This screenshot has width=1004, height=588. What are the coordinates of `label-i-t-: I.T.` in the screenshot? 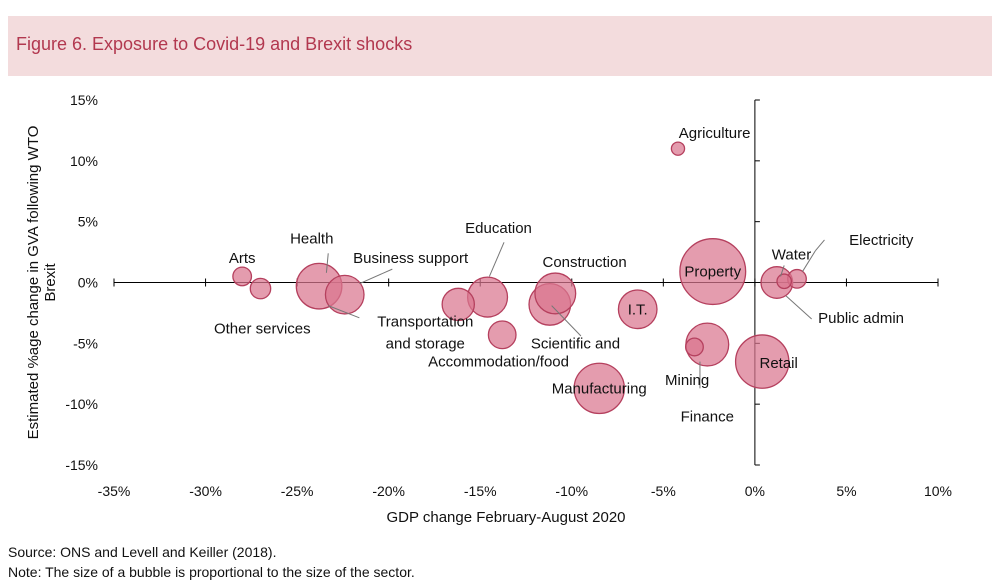 It's located at (638, 309).